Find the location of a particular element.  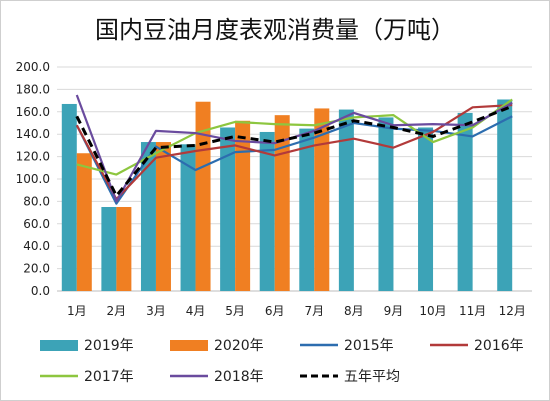

legend-item-2017年: 2017年 is located at coordinates (87, 377).